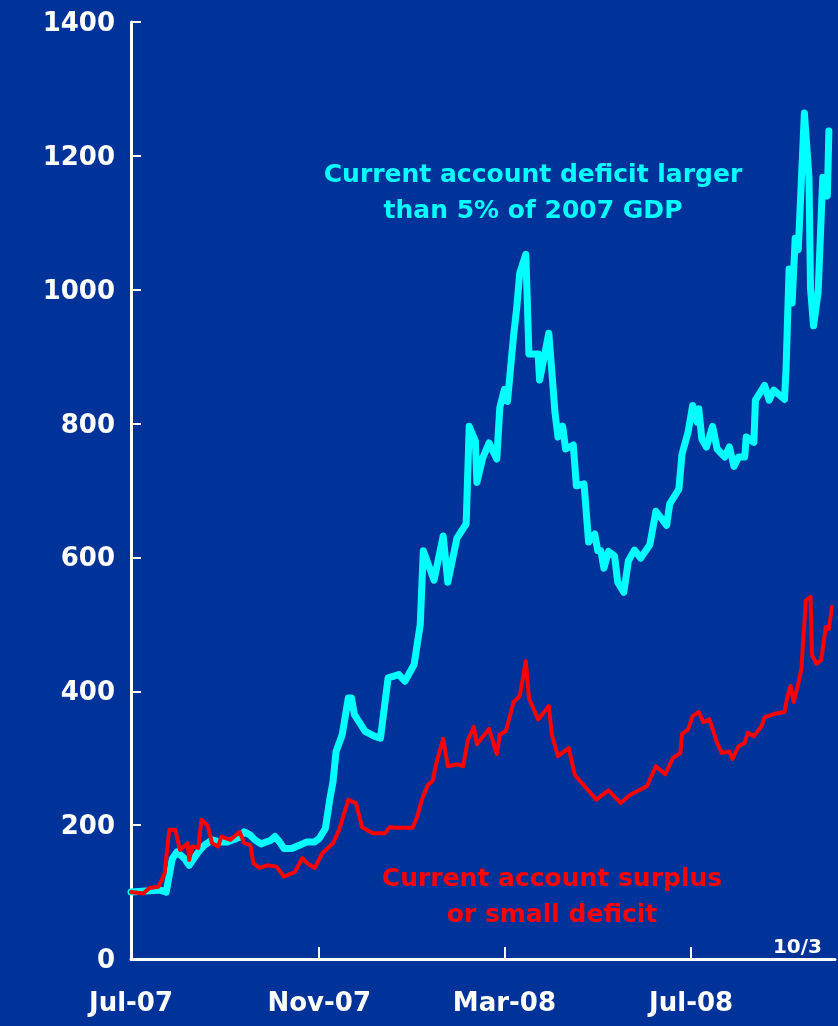 The image size is (838, 1026). Describe the element at coordinates (87, 691) in the screenshot. I see `y-tick-label: 400` at that location.